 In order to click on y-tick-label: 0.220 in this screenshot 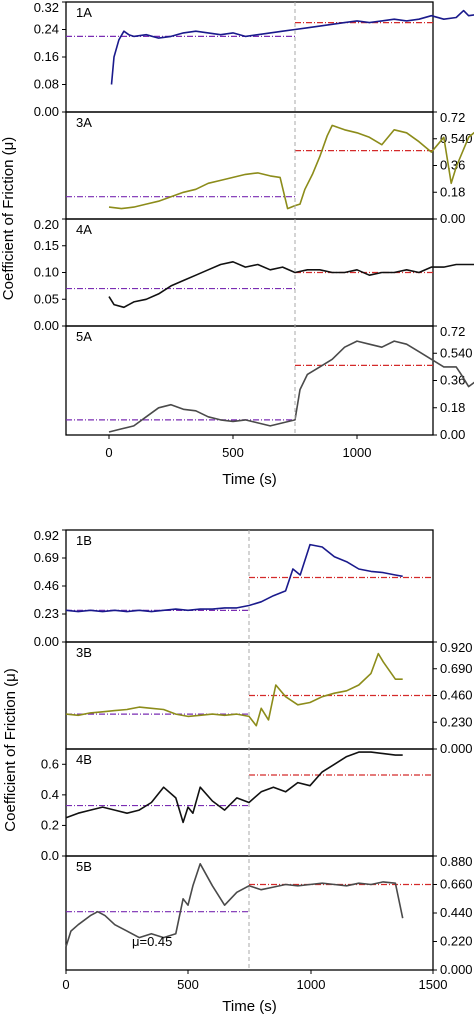, I will do `click(456, 941)`.